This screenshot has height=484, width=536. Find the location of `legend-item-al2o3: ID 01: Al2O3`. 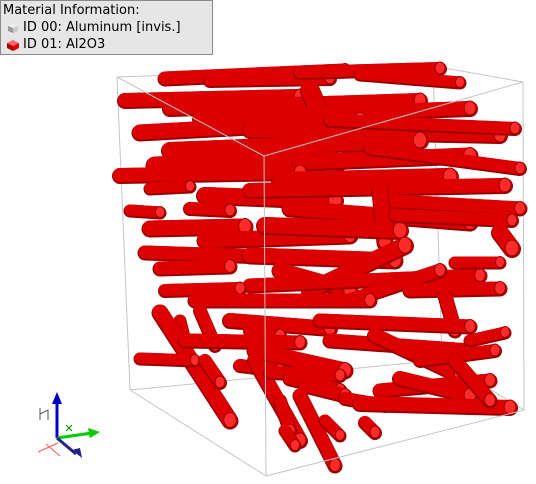

legend-item-al2o3: ID 01: Al2O3 is located at coordinates (105, 44).